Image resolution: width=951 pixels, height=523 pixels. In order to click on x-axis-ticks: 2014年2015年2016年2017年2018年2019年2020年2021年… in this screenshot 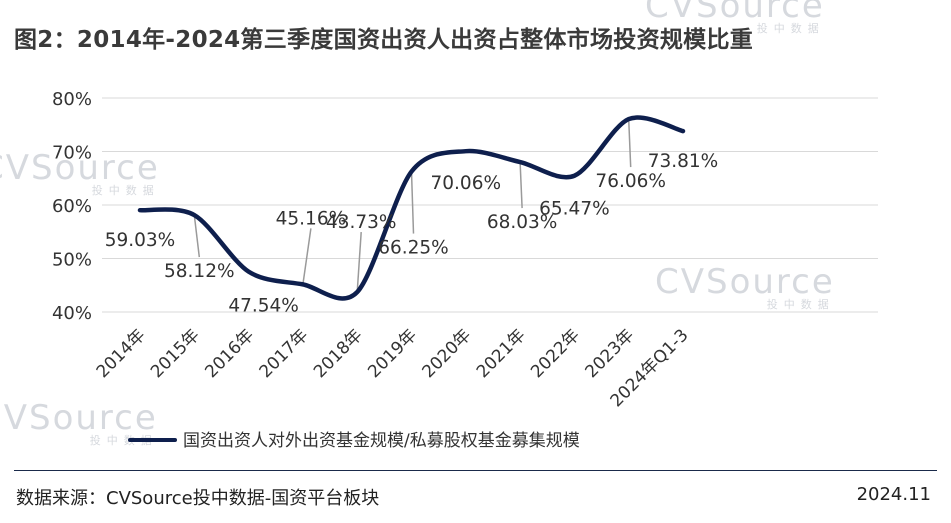, I will do `click(393, 368)`.